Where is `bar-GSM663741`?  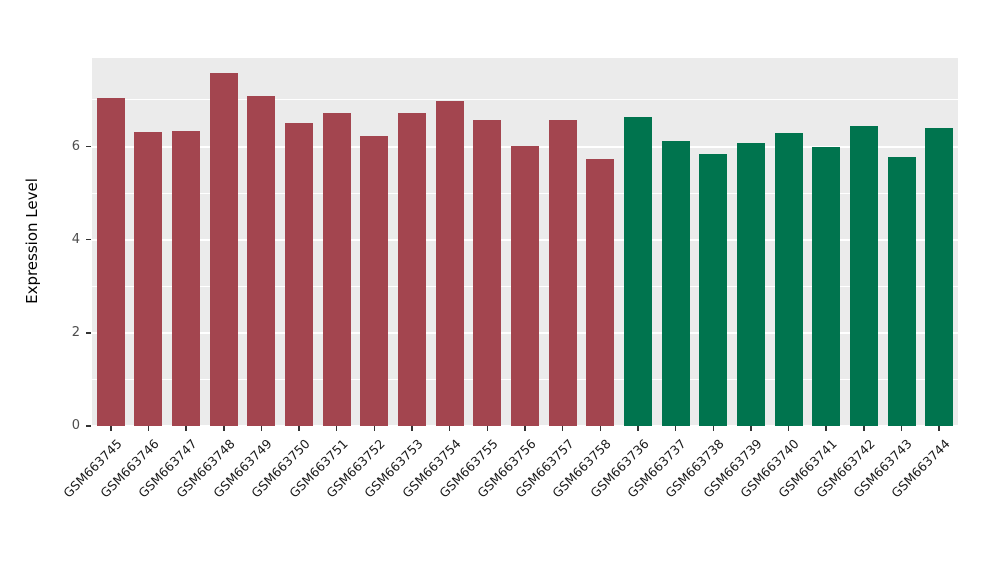
bar-GSM663741 is located at coordinates (826, 286).